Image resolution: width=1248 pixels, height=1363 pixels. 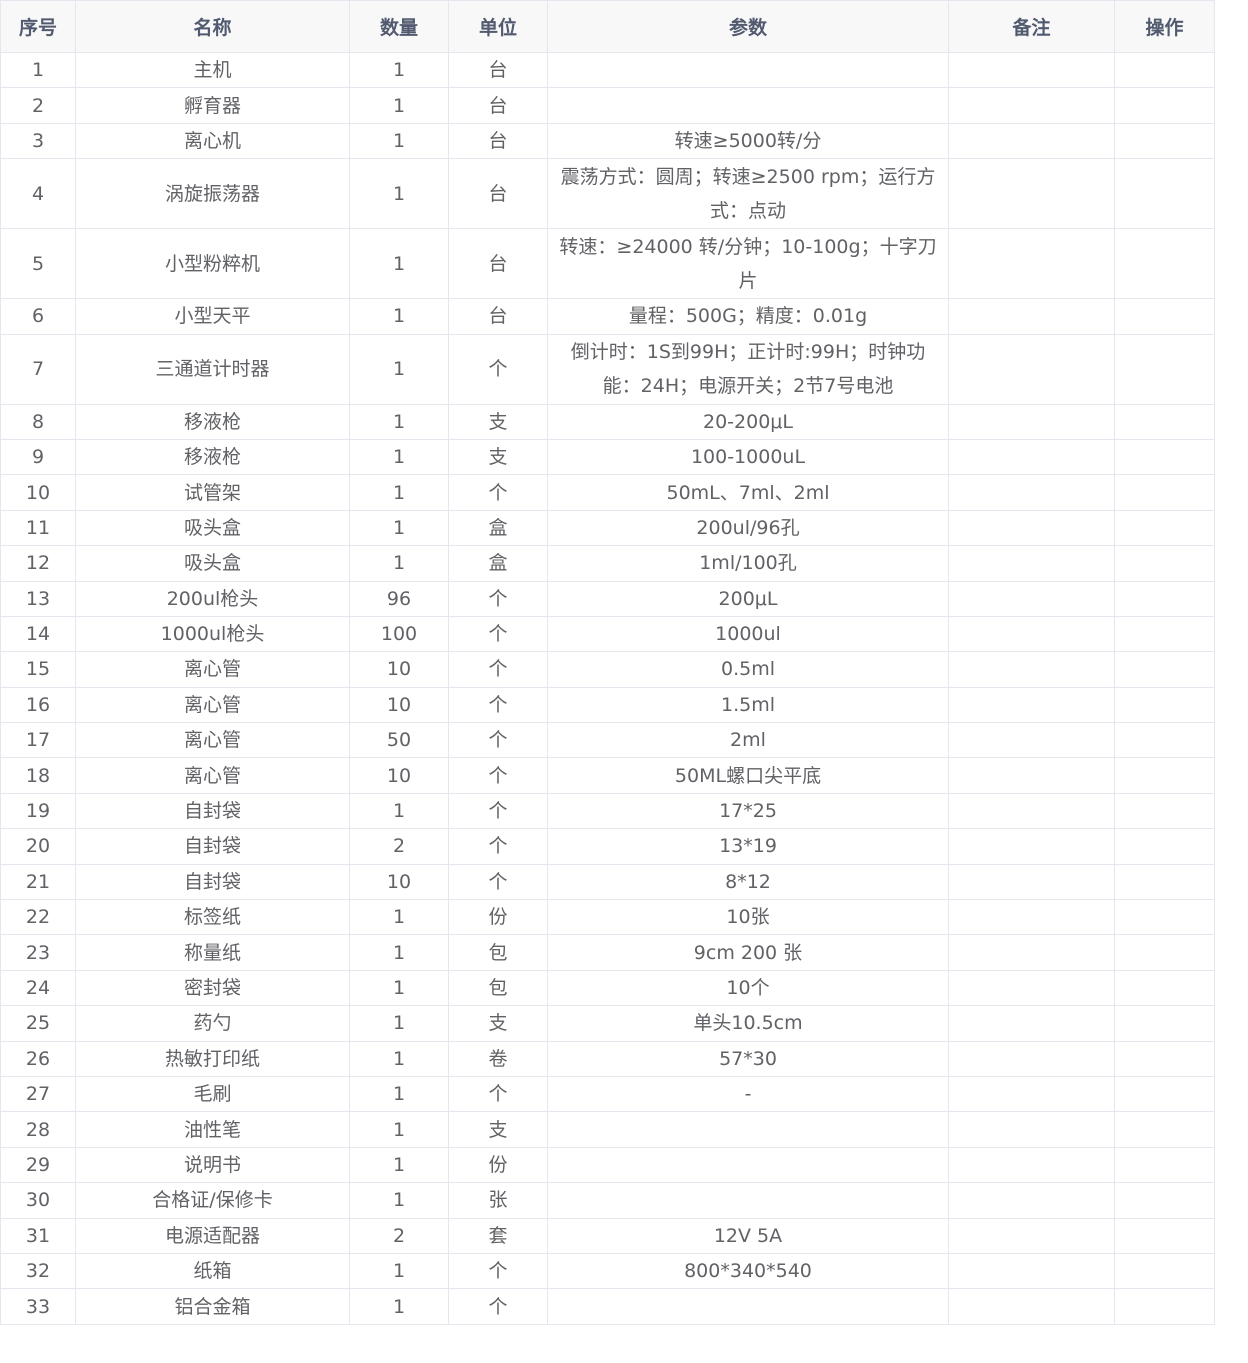 I want to click on cell-quantity: 50, so click(x=399, y=740).